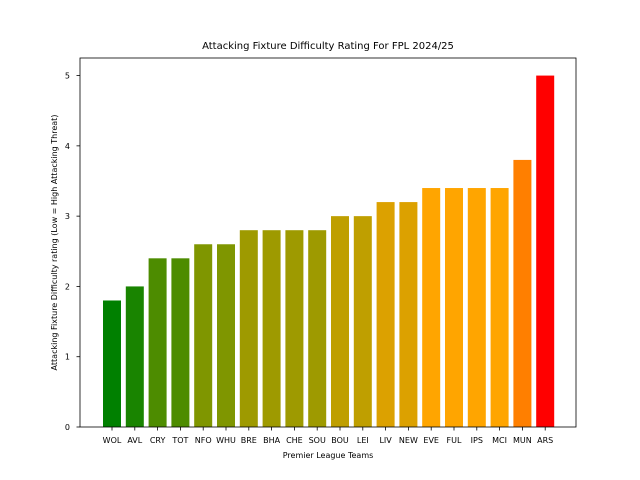 This screenshot has width=640, height=480. I want to click on bar-mun, so click(522, 293).